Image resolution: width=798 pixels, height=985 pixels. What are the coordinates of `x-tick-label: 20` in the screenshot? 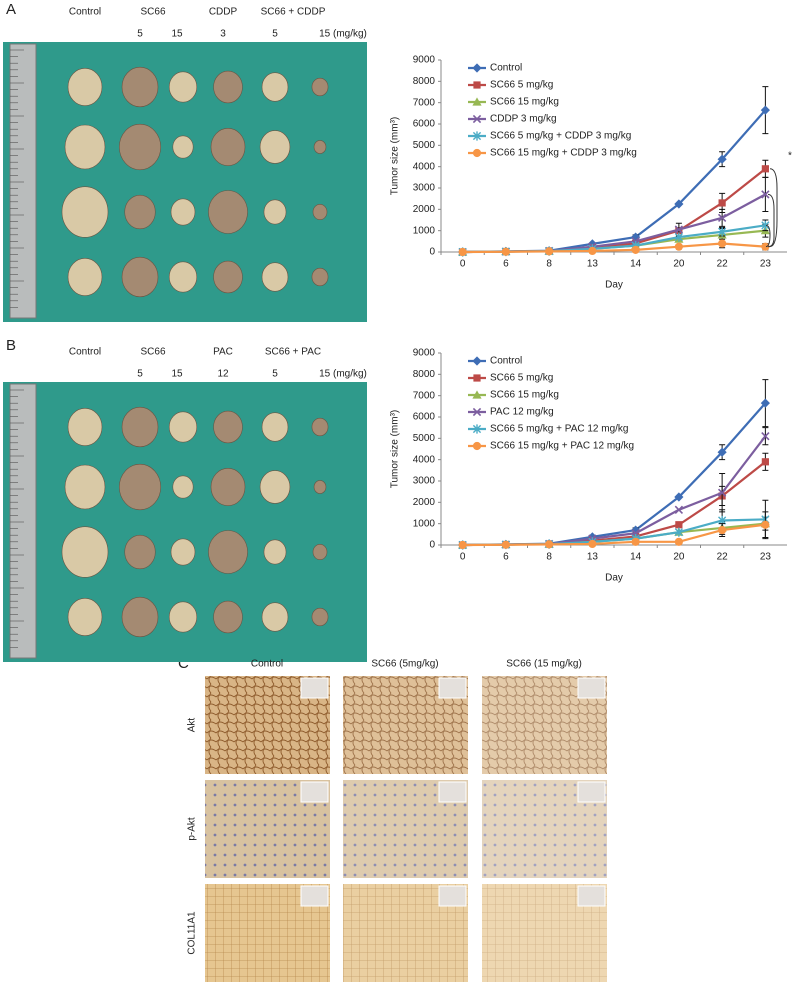 It's located at (679, 264).